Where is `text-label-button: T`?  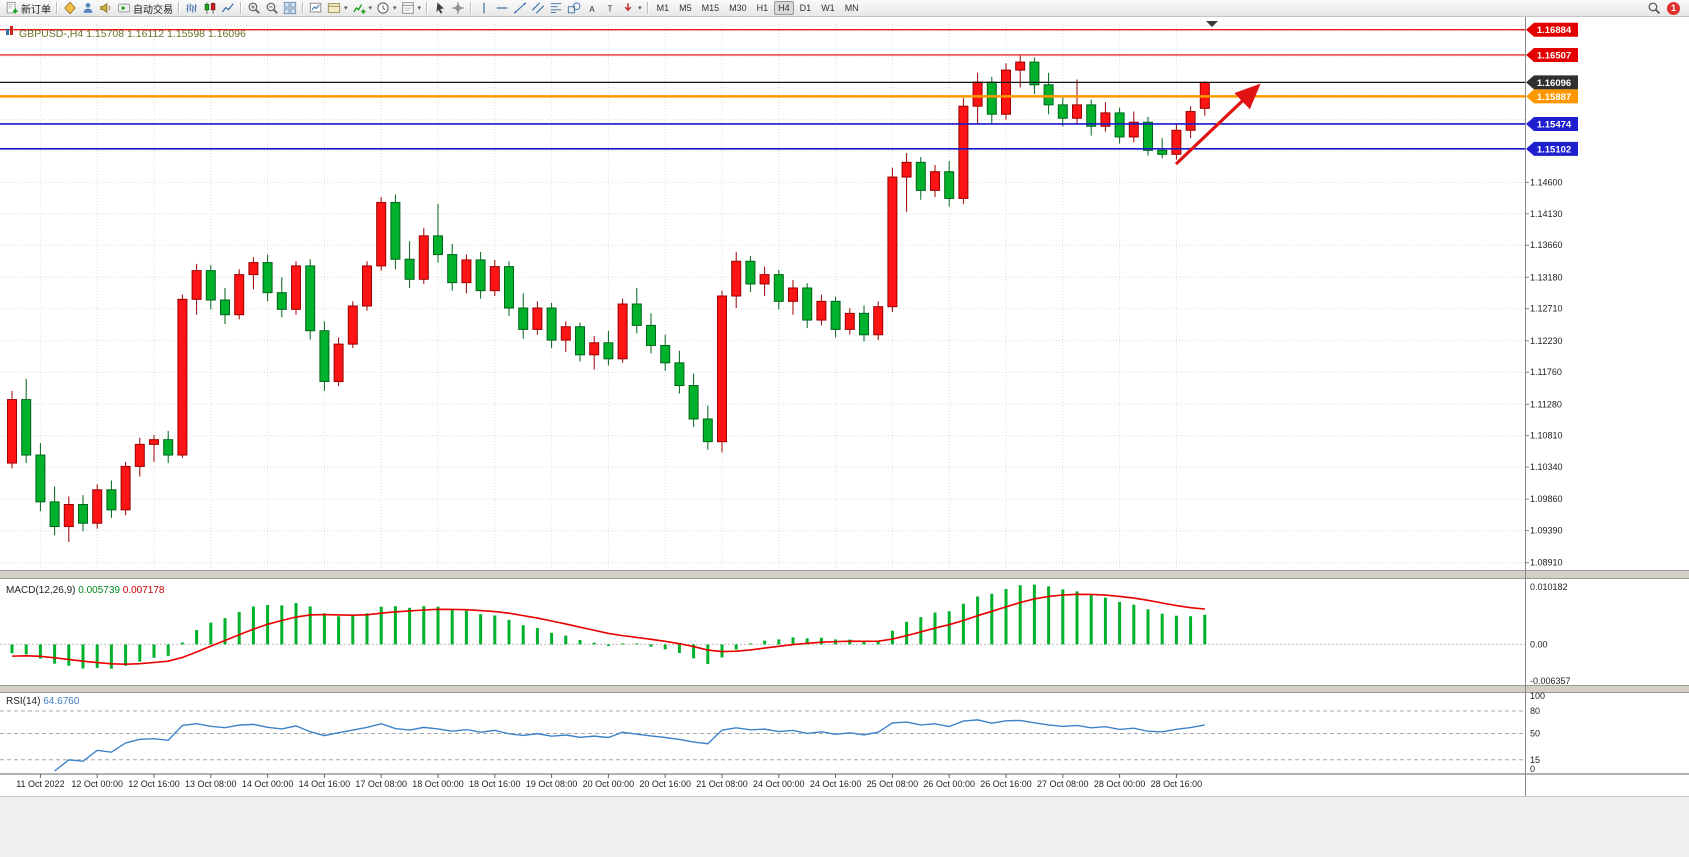
text-label-button: T is located at coordinates (610, 8).